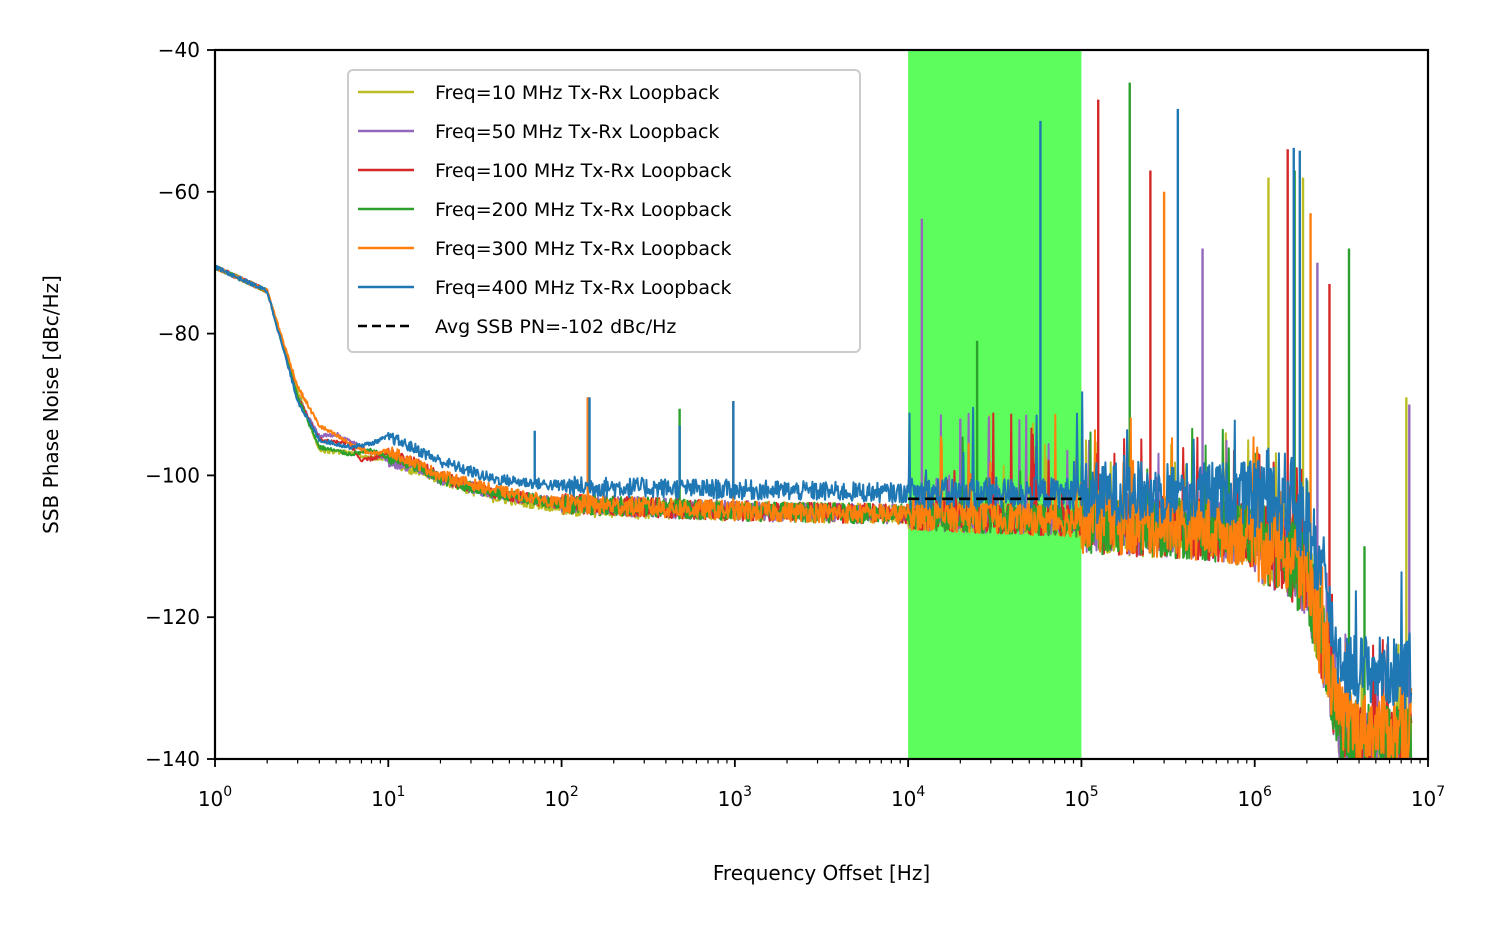 Image resolution: width=1496 pixels, height=925 pixels. Describe the element at coordinates (1255, 797) in the screenshot. I see `x-tick-label: 10⁶` at that location.